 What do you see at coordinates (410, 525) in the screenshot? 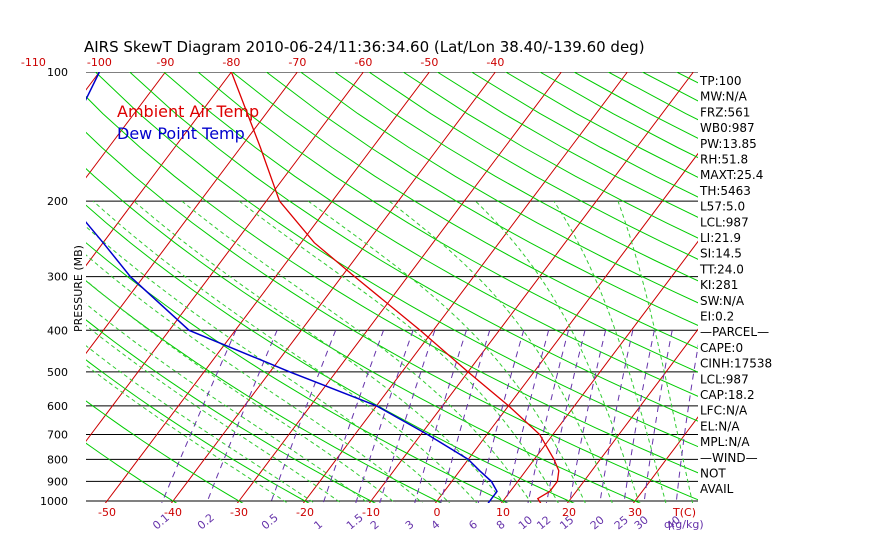
I see `mixing-ratio-tick-label: 3` at bounding box center [410, 525].